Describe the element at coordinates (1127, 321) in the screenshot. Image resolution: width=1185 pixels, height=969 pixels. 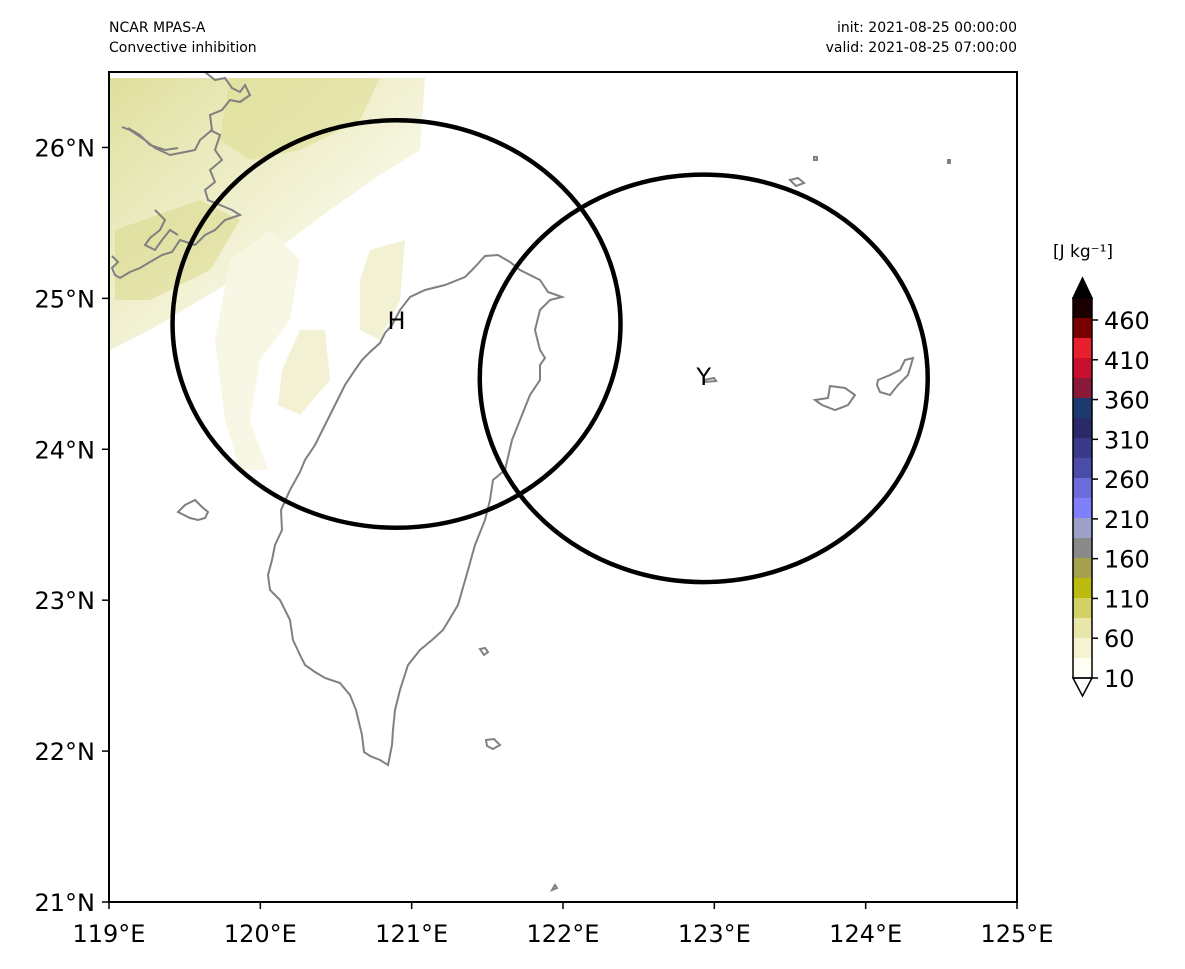
I see `colorbar-tick-label: 460` at that location.